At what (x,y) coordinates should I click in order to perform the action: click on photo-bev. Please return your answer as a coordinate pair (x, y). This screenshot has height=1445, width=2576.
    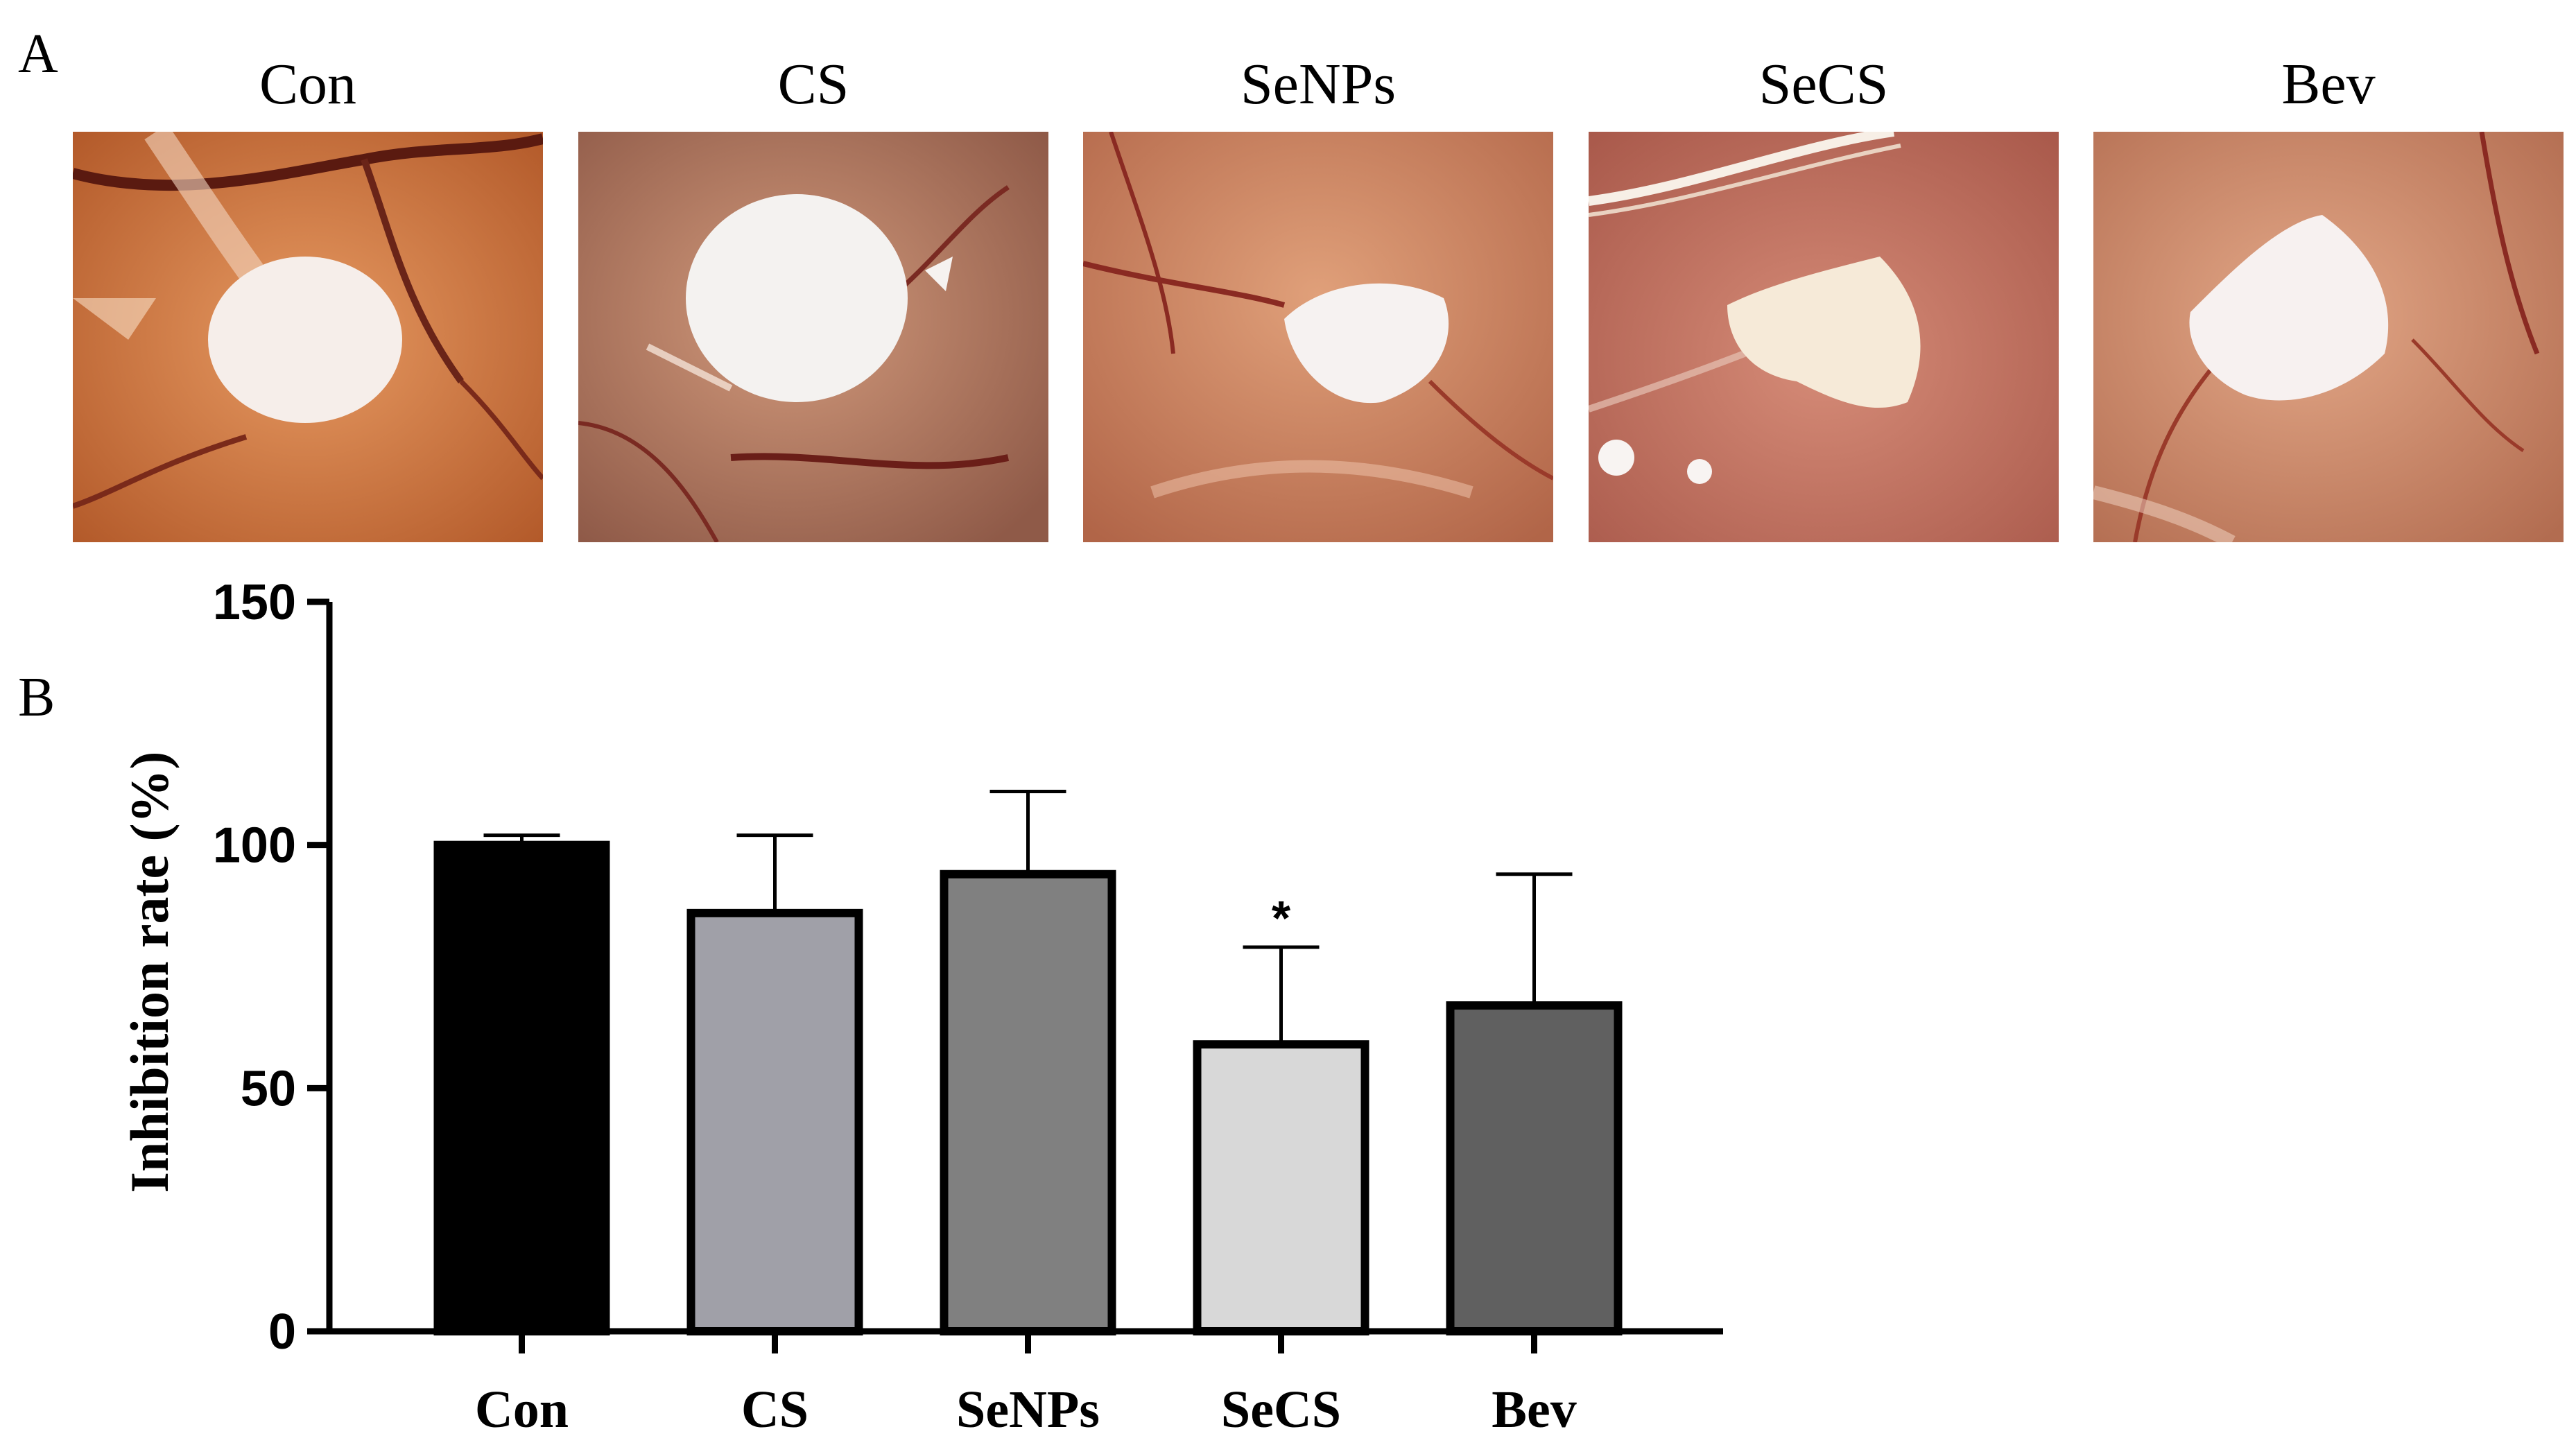
    Looking at the image, I should click on (2328, 337).